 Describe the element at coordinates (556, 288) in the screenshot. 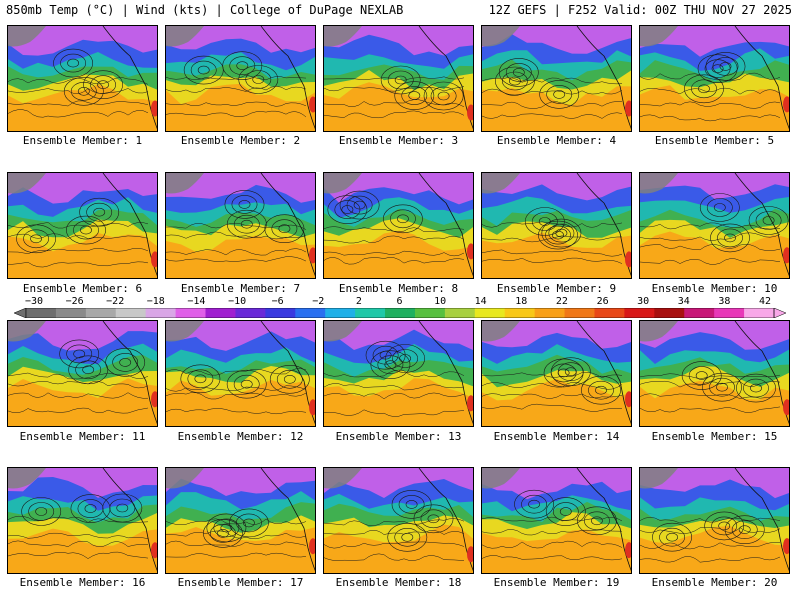

I see `panel-caption: Ensemble Member: 9` at that location.